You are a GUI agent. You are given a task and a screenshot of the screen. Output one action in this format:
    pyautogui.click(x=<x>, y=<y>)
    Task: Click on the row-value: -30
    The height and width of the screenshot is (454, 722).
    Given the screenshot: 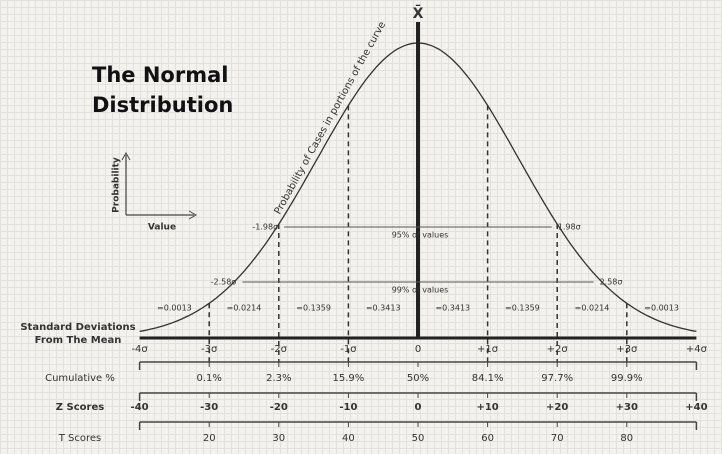 What is the action you would take?
    pyautogui.click(x=209, y=407)
    